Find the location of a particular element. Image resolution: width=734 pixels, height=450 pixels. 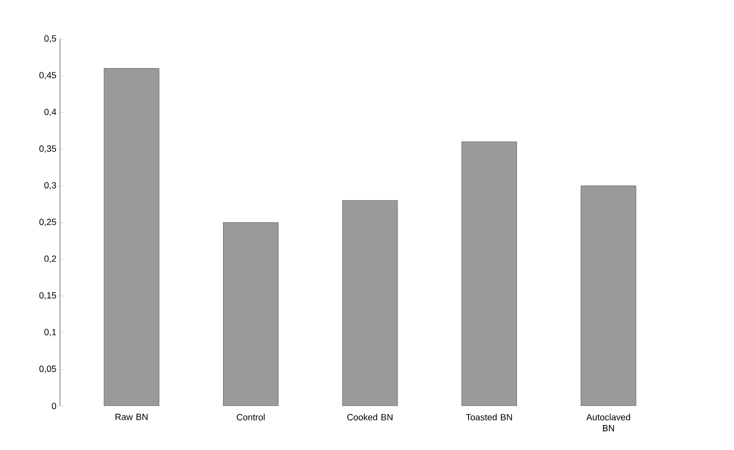

y-tick-label: 0,45 is located at coordinates (47, 76).